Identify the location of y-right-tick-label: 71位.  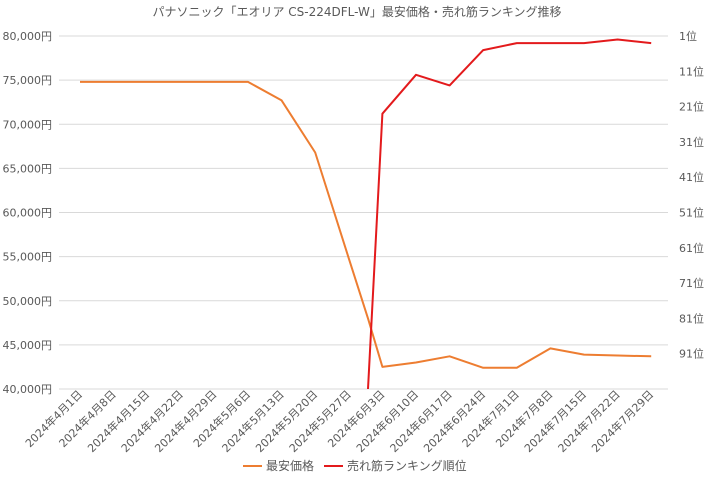
(691, 283).